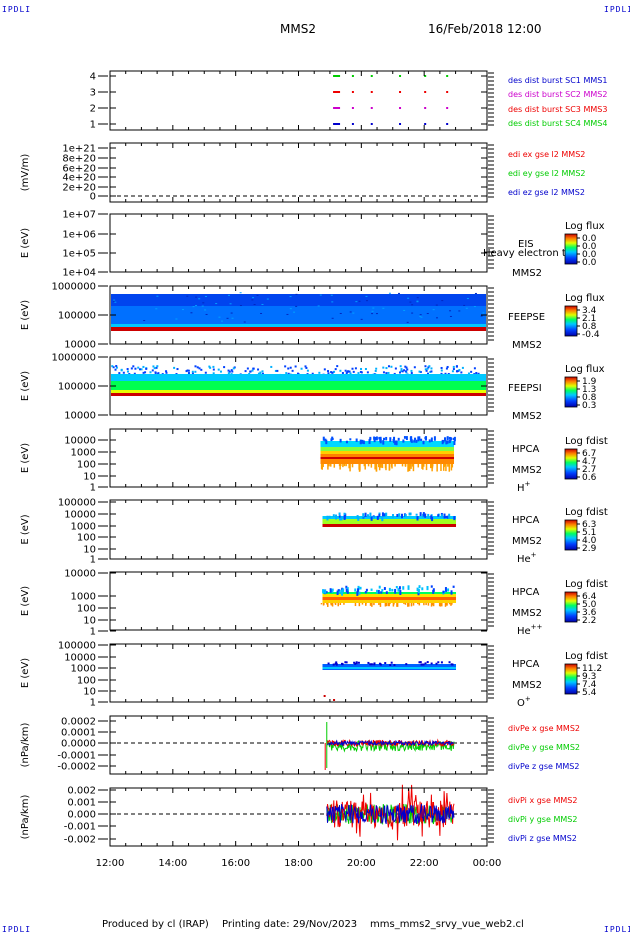 This screenshot has height=934, width=630. What do you see at coordinates (389, 521) in the screenshot?
I see `hpca-he-band` at bounding box center [389, 521].